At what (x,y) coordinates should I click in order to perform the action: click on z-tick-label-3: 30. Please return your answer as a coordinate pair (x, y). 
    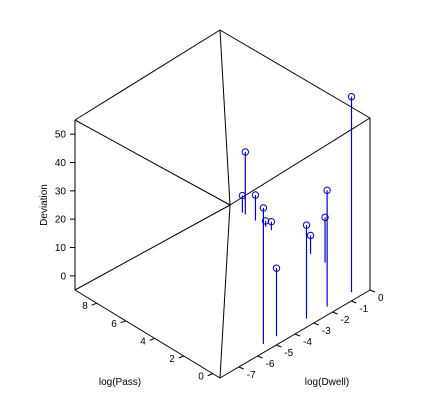
    Looking at the image, I should click on (61, 191).